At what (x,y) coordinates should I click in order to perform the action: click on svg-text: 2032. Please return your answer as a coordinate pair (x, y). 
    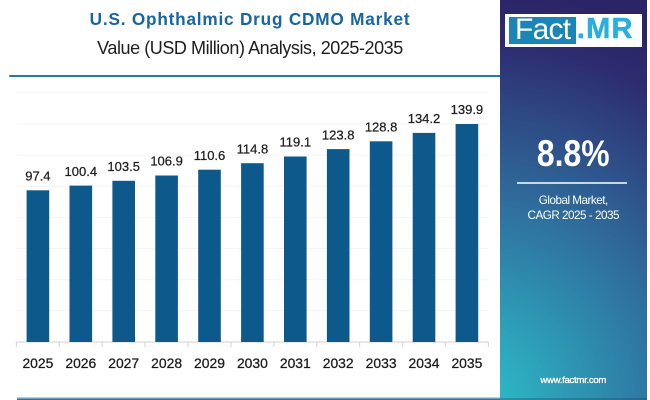
    Looking at the image, I should click on (338, 363).